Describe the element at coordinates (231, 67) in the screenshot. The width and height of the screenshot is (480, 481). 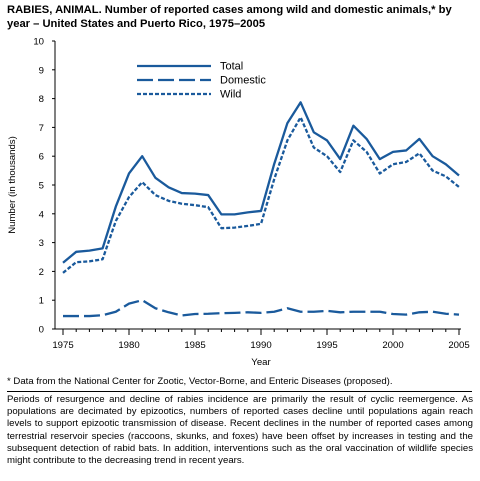
I see `legend-label-total: Total` at that location.